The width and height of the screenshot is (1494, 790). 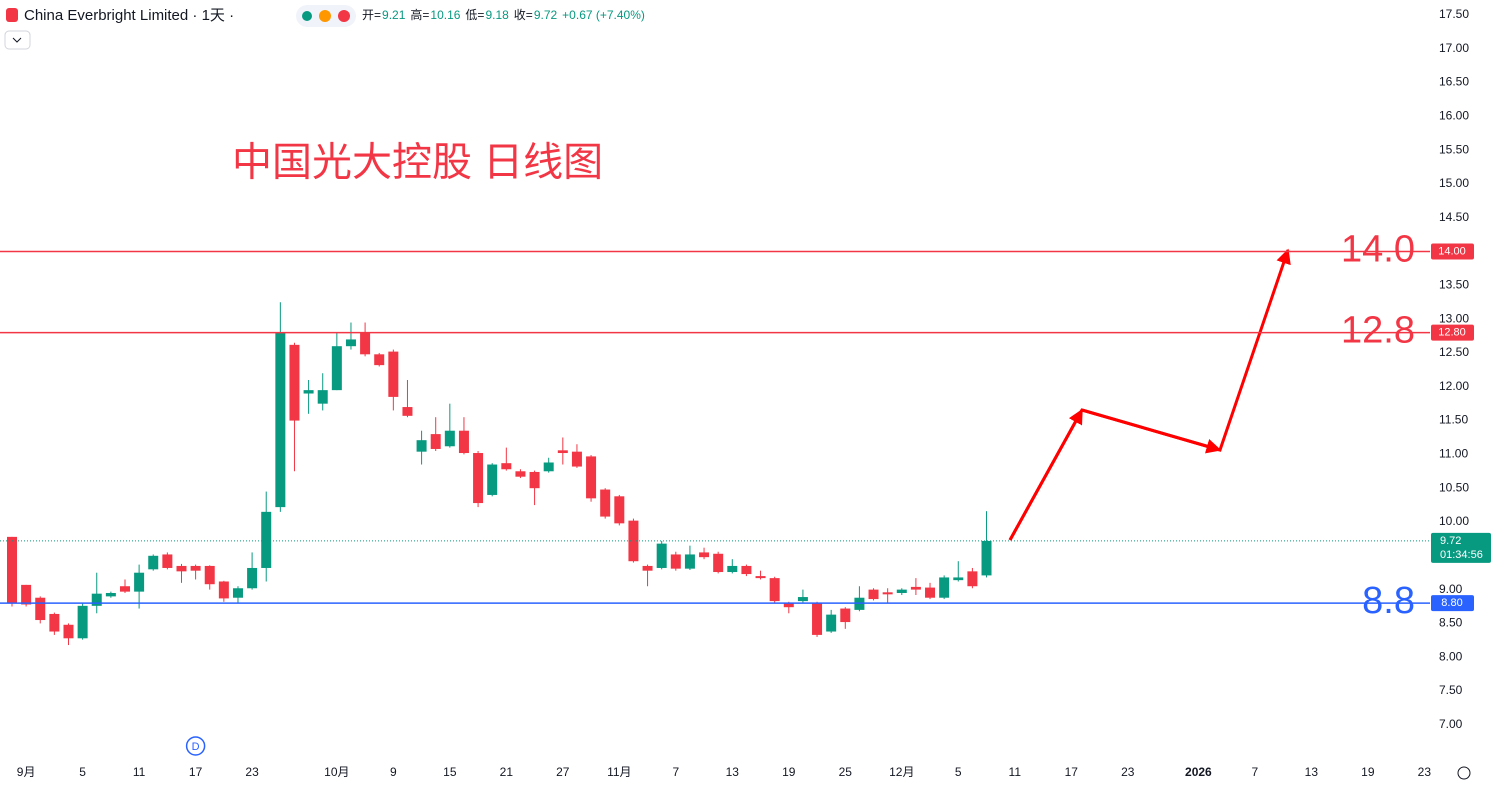 What do you see at coordinates (1451, 690) in the screenshot?
I see `y-tick-label: 7.50` at bounding box center [1451, 690].